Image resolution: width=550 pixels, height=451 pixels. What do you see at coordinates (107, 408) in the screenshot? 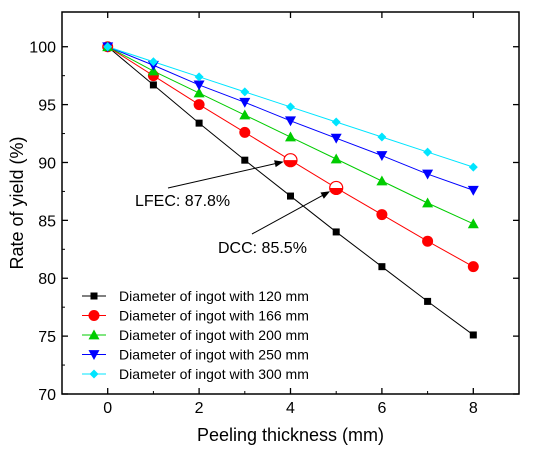
I see `x-tick-label: 0` at bounding box center [107, 408].